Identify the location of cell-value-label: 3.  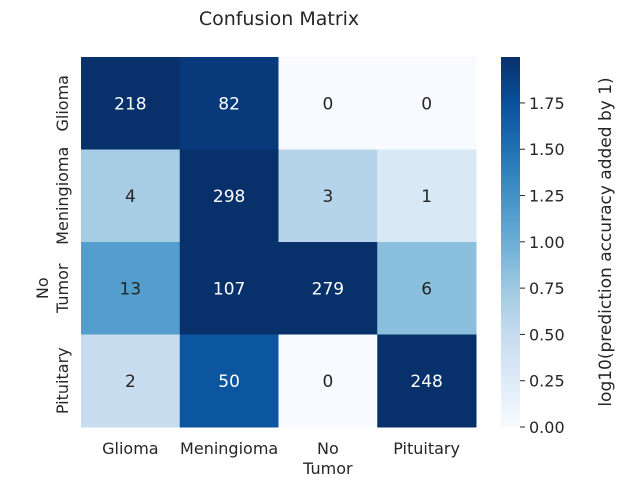
(327, 197).